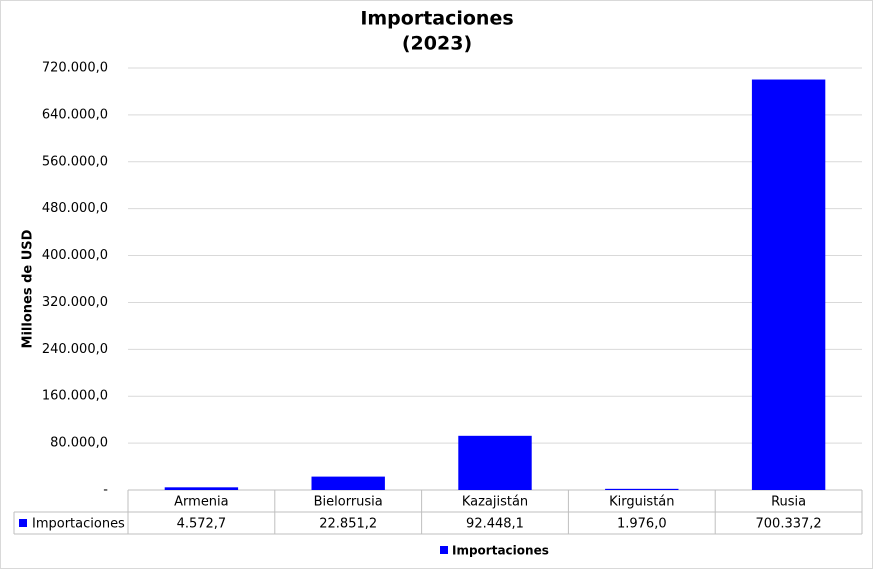 This screenshot has width=874, height=570. I want to click on y-tick-label: 480.000,0, so click(75, 208).